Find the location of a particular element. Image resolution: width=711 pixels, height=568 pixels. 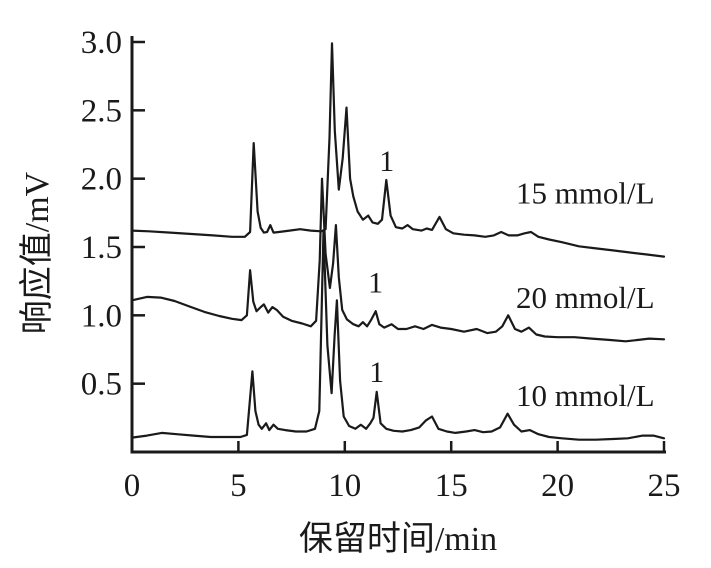

y-tick-label: 0.5 is located at coordinates (101, 385).